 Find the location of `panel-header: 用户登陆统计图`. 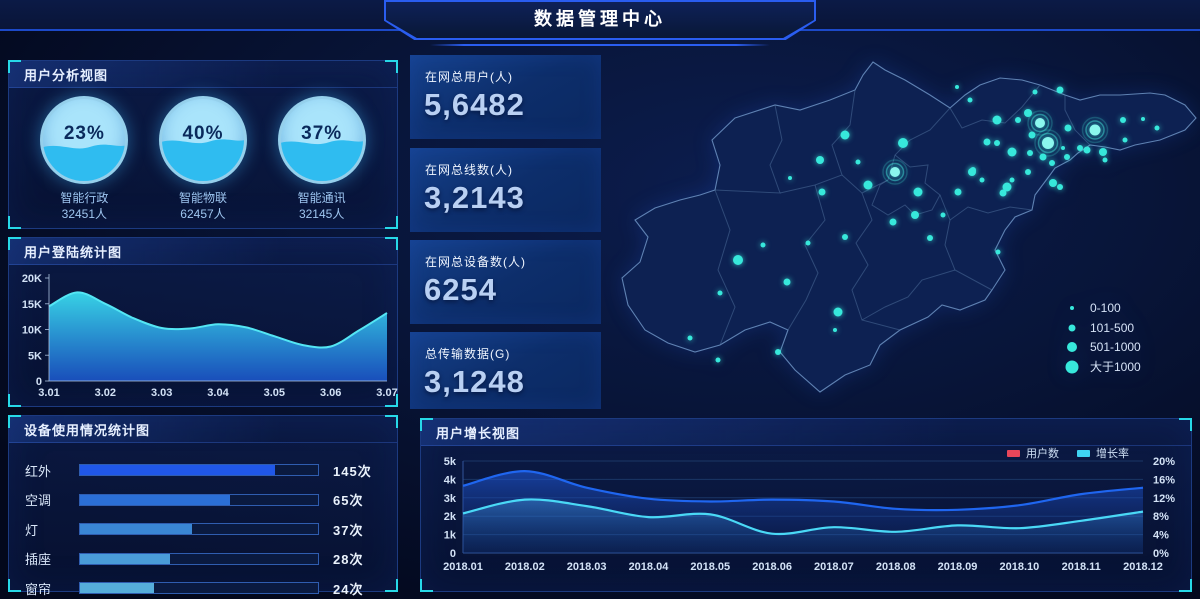

panel-header: 用户登陆统计图 is located at coordinates (203, 251).